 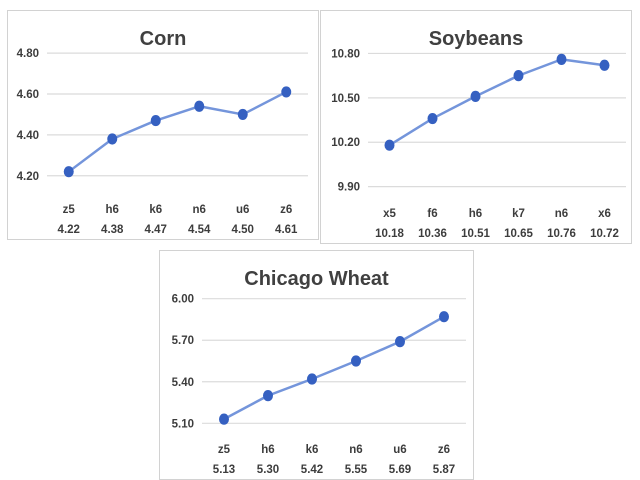 I want to click on x-axis-value-label: 10.65, so click(x=518, y=234).